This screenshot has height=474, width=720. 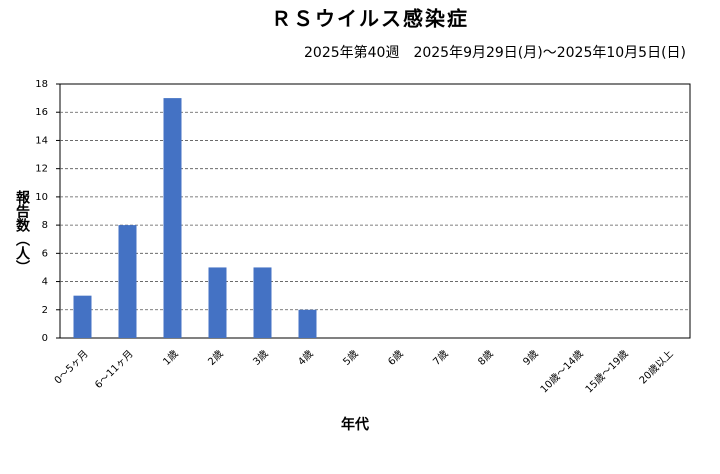 What do you see at coordinates (351, 358) in the screenshot?
I see `x-tick-label: 5歳` at bounding box center [351, 358].